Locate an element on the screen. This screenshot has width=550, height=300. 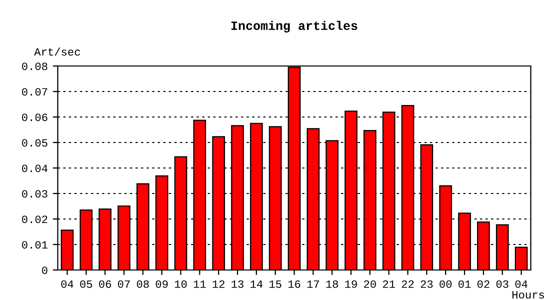
x-tick-label: 23 is located at coordinates (426, 284).